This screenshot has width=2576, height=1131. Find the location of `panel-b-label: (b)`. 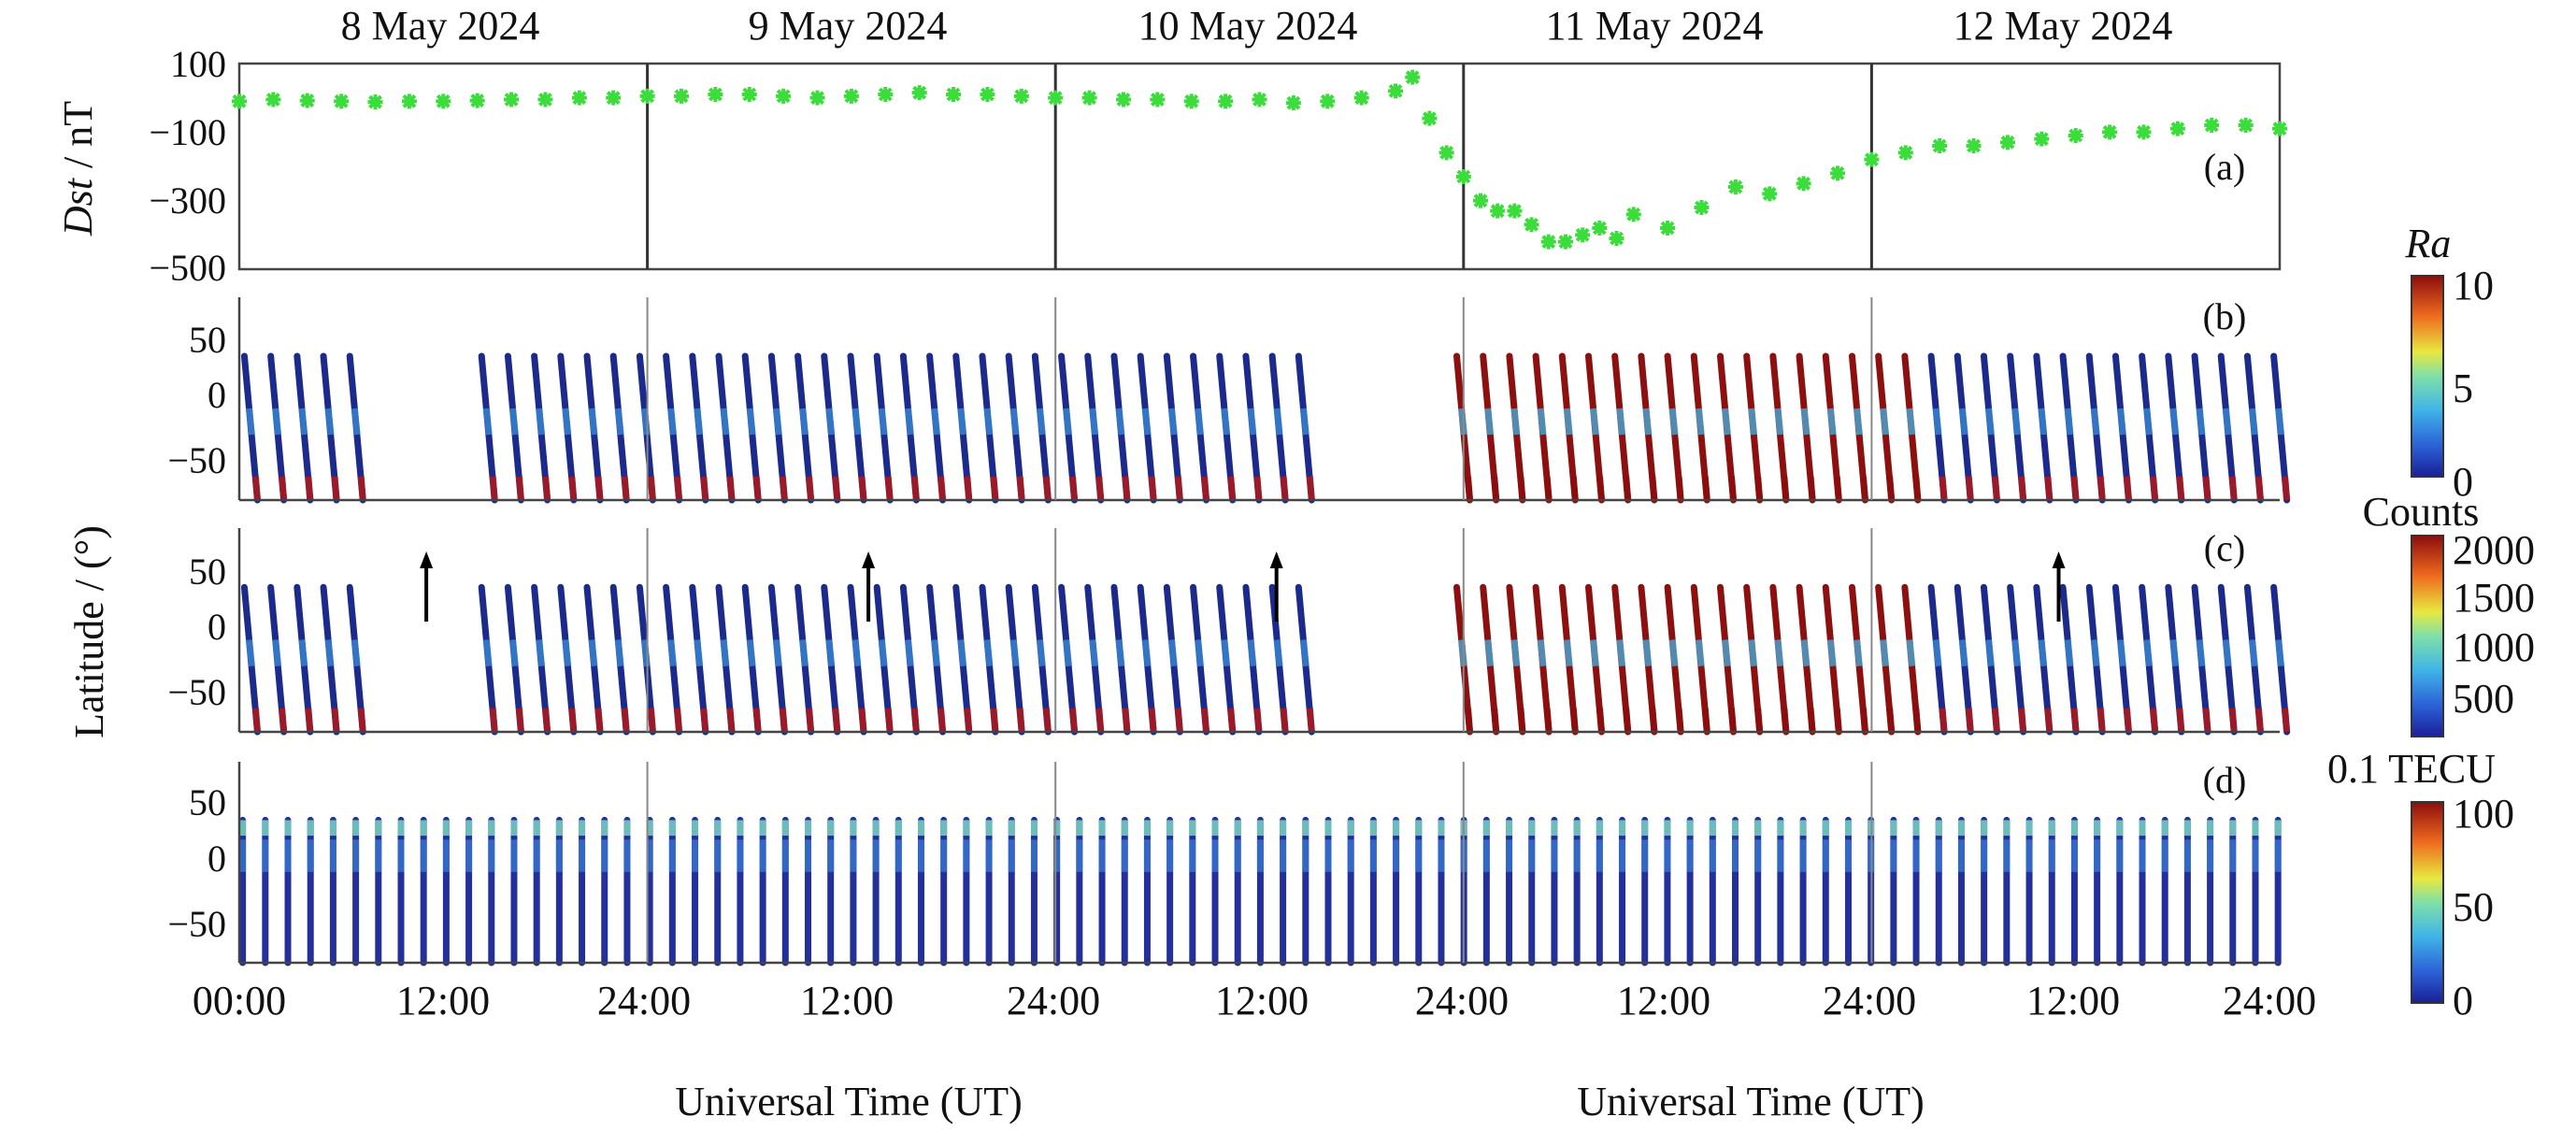

panel-b-label: (b) is located at coordinates (2225, 316).